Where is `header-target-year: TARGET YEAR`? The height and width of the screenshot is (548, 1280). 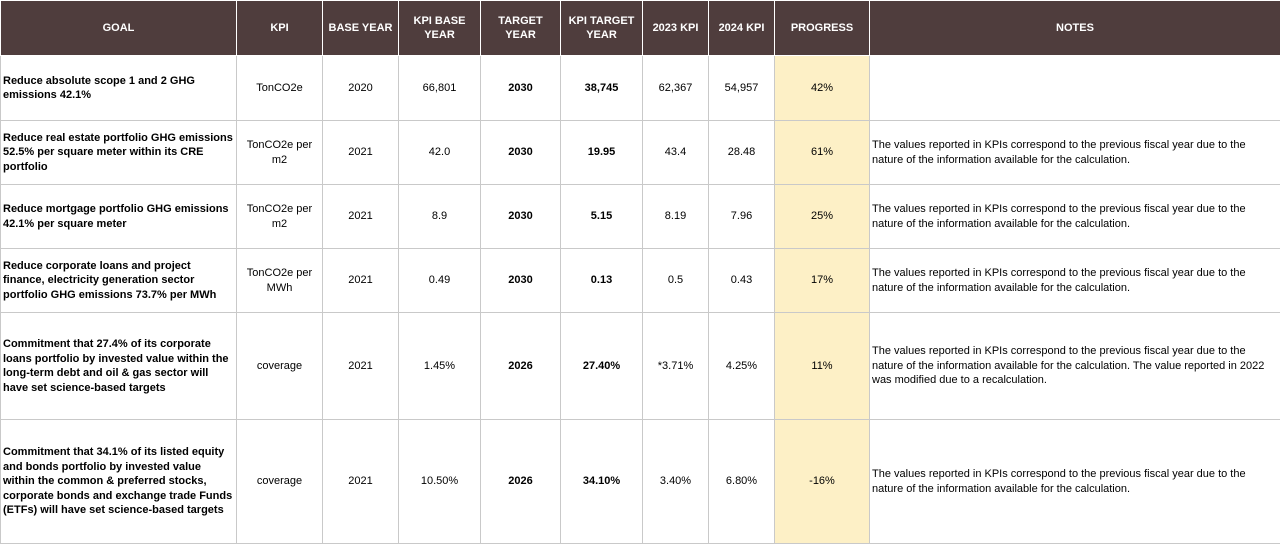
header-target-year: TARGET YEAR is located at coordinates (520, 28).